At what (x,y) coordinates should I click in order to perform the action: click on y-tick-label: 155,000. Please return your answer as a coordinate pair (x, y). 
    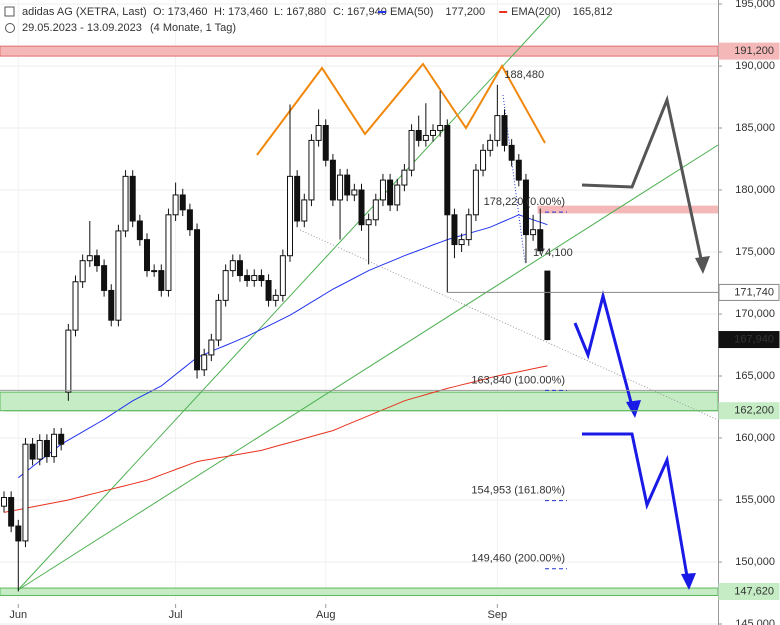
    Looking at the image, I should click on (755, 500).